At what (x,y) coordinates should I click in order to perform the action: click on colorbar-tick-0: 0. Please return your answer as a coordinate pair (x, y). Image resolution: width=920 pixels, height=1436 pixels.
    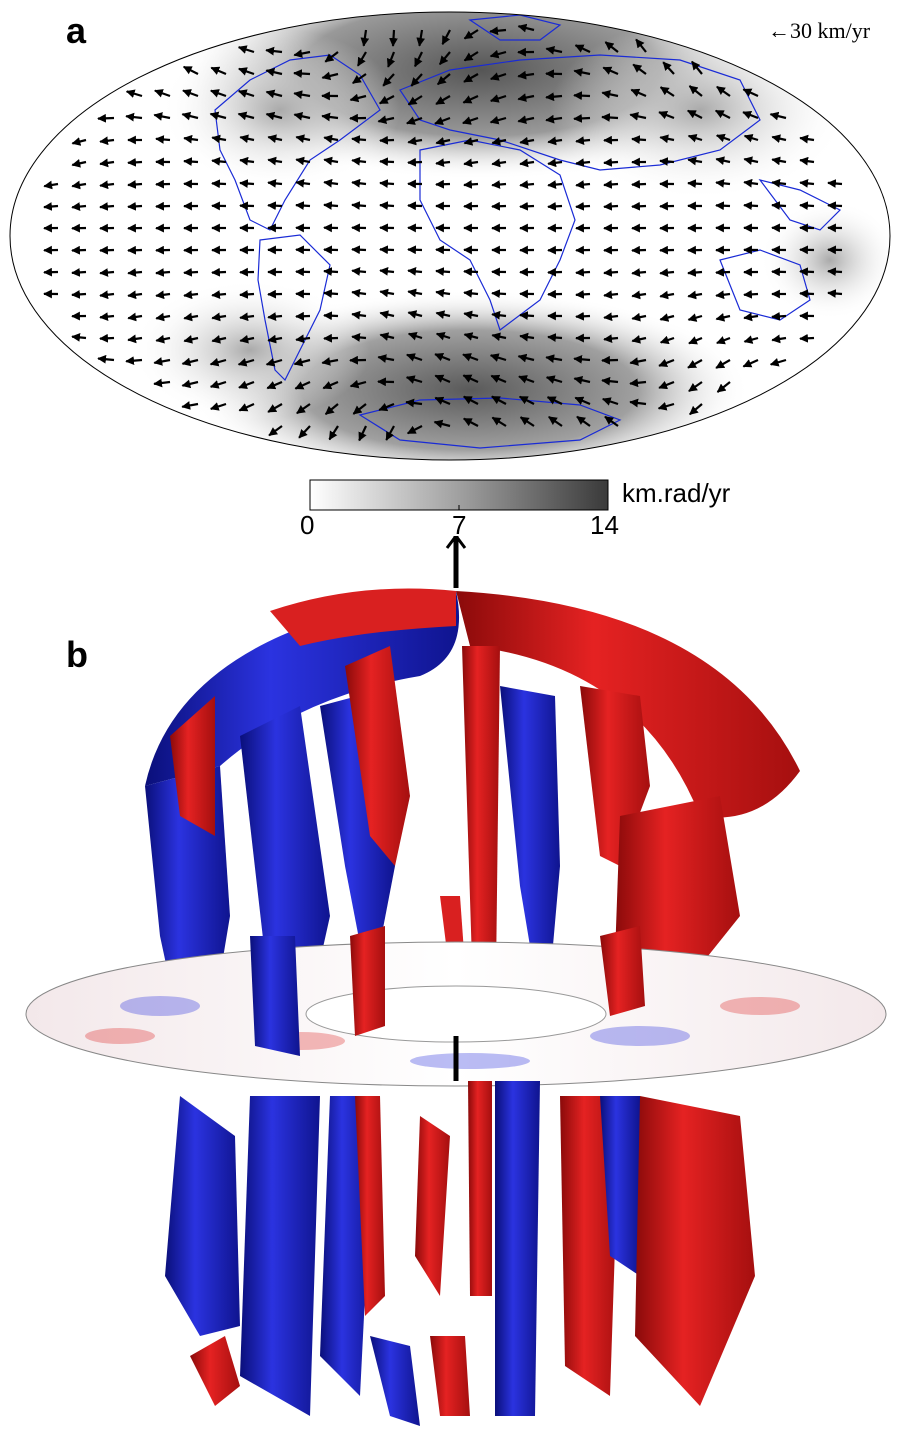
    Looking at the image, I should click on (307, 525).